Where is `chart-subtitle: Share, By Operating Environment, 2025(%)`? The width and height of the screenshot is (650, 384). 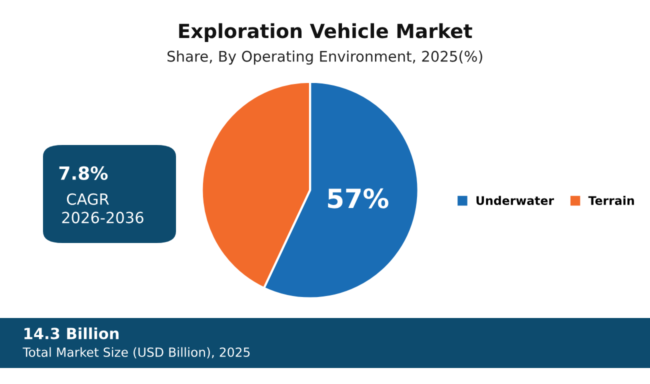
chart-subtitle: Share, By Operating Environment, 2025(%) is located at coordinates (325, 57).